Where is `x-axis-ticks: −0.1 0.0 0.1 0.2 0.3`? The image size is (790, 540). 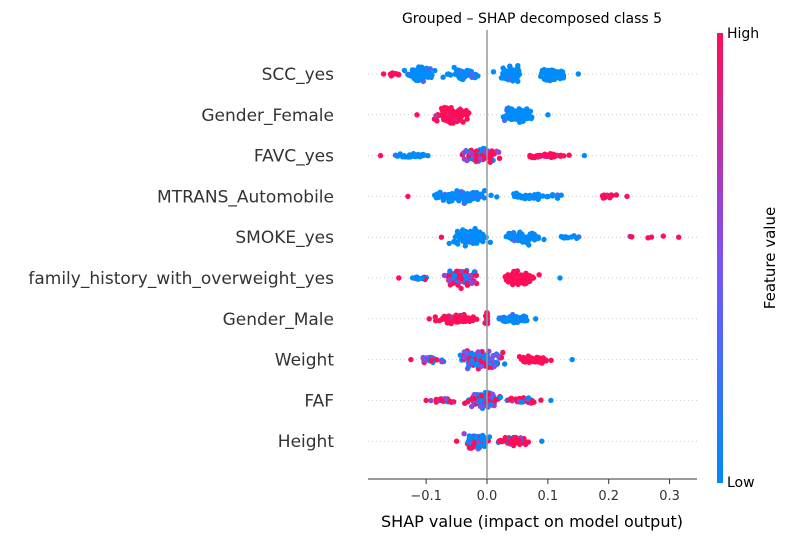 x-axis-ticks: −0.1 0.0 0.1 0.2 0.3 is located at coordinates (545, 491).